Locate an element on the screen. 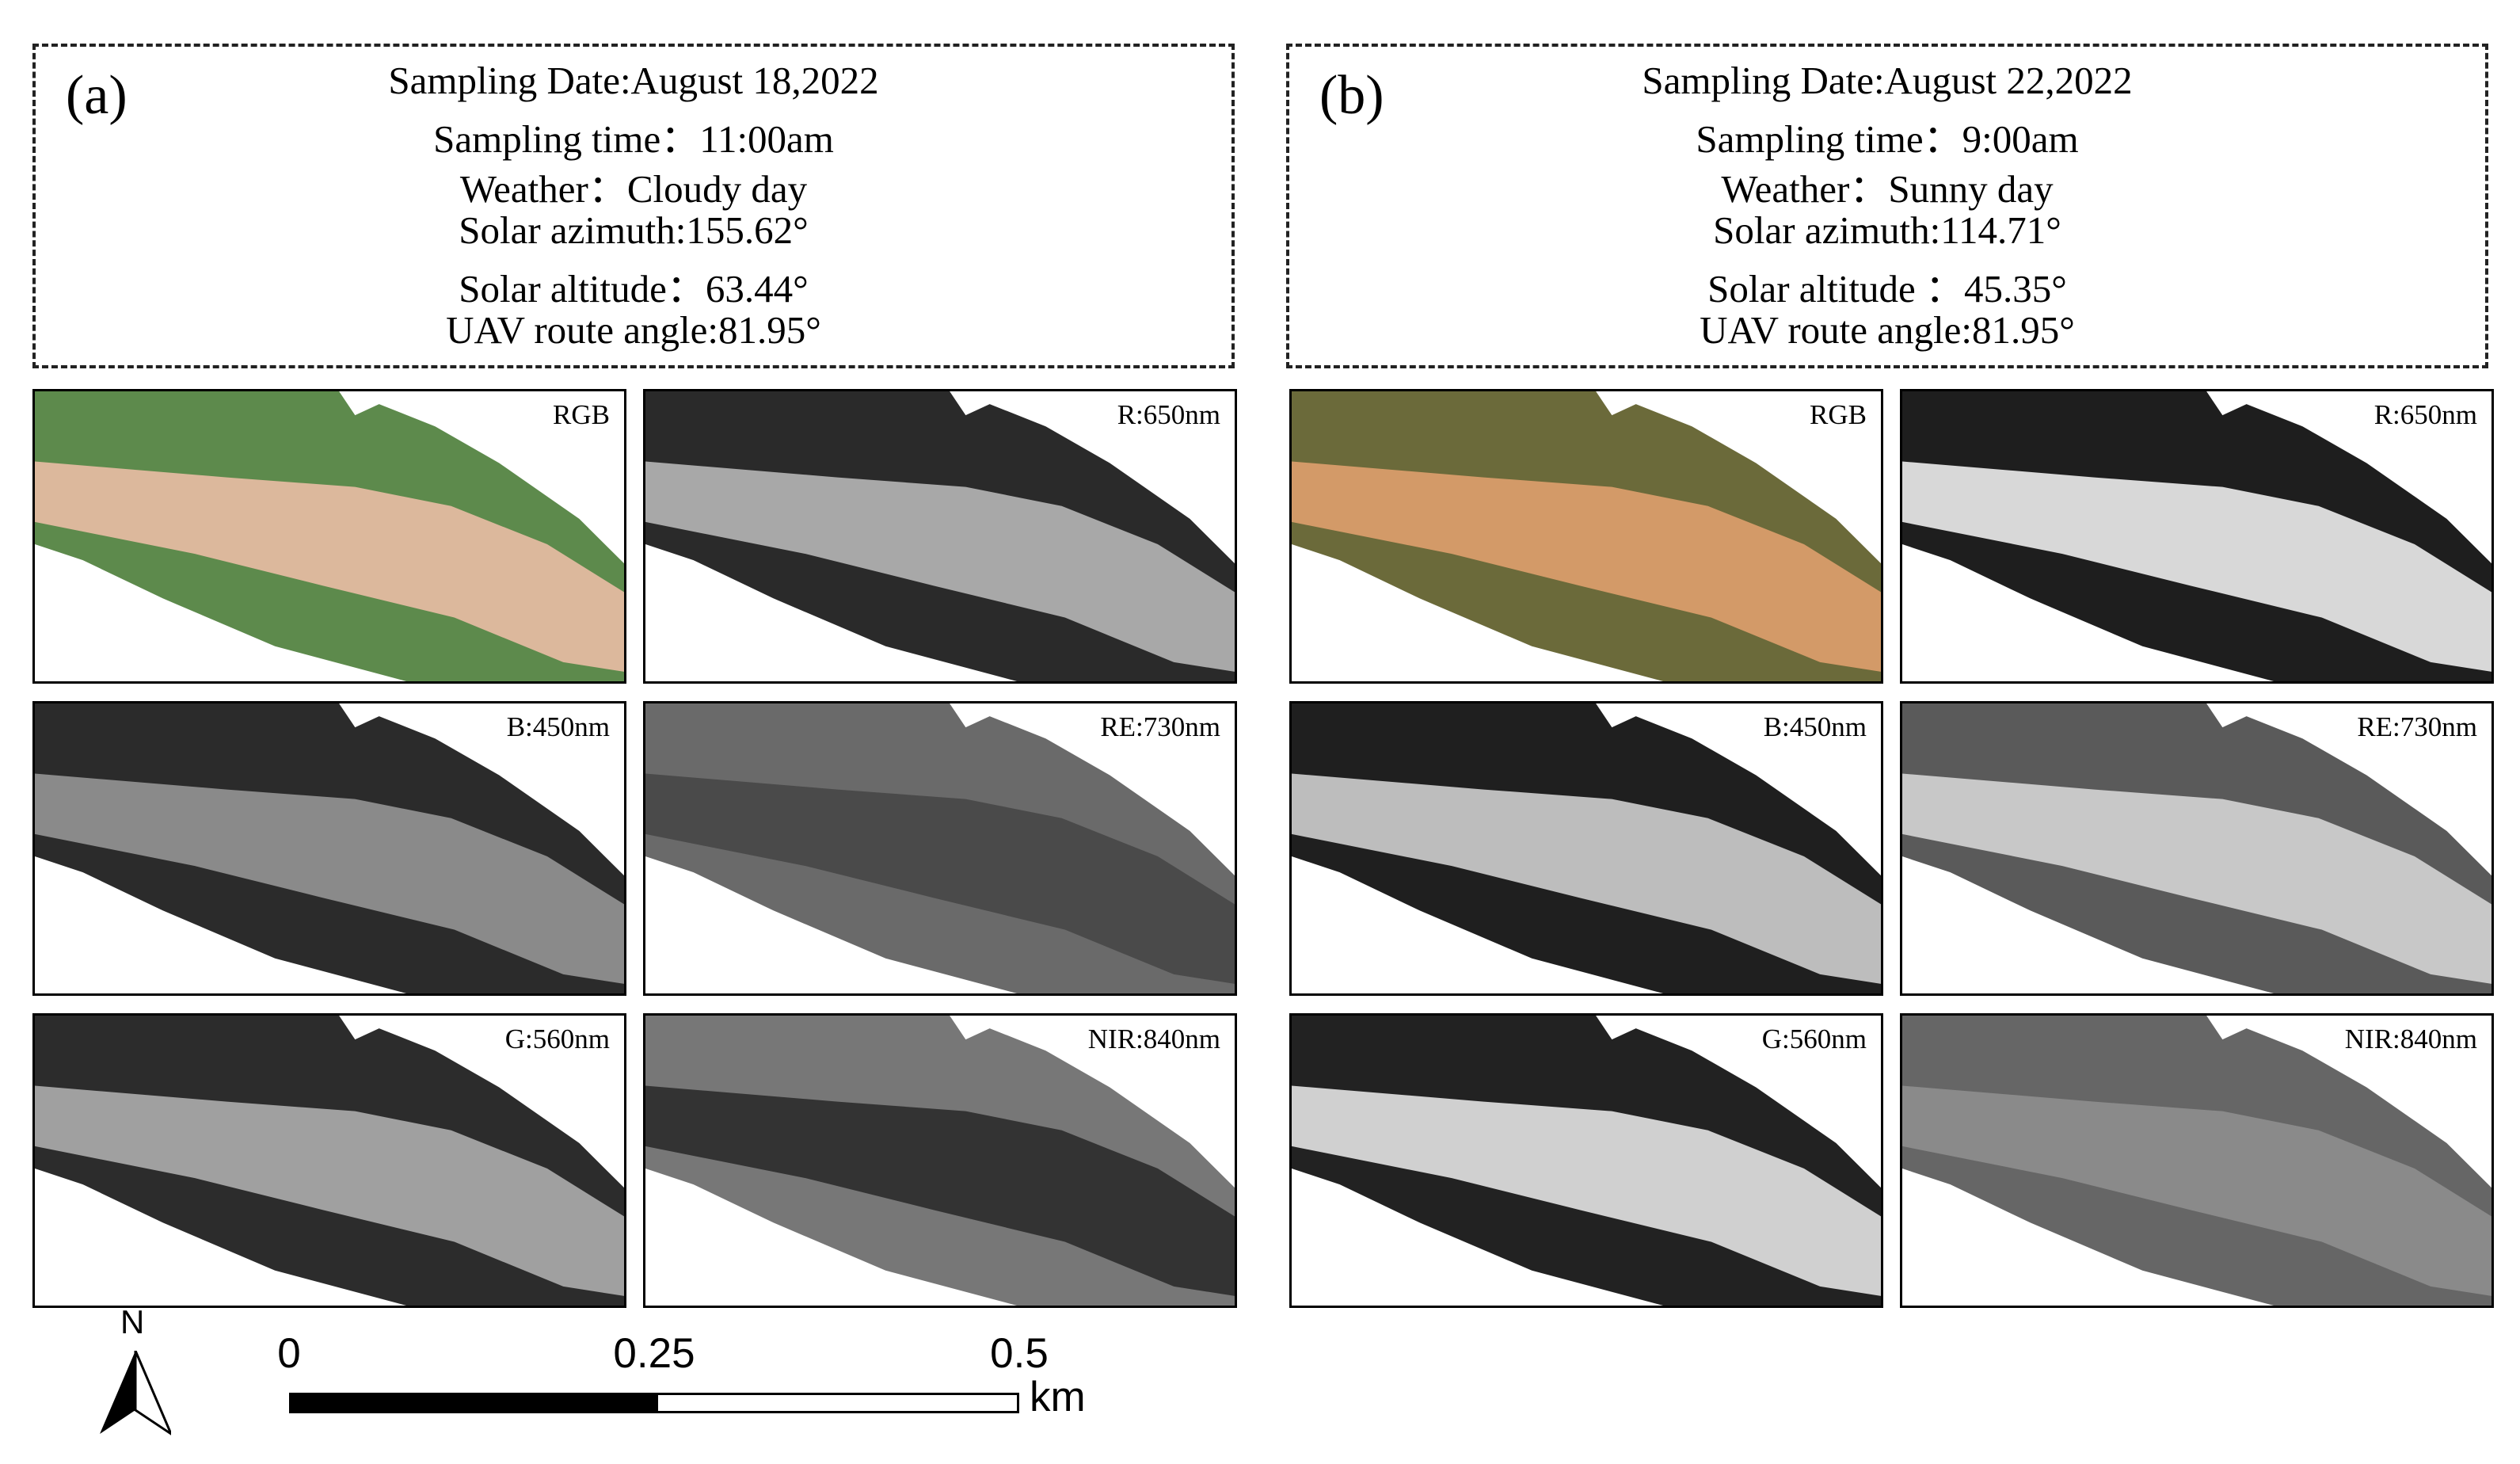 Image resolution: width=2520 pixels, height=1464 pixels. info-line: Sampling Date:August 22,2022 is located at coordinates (1887, 81).